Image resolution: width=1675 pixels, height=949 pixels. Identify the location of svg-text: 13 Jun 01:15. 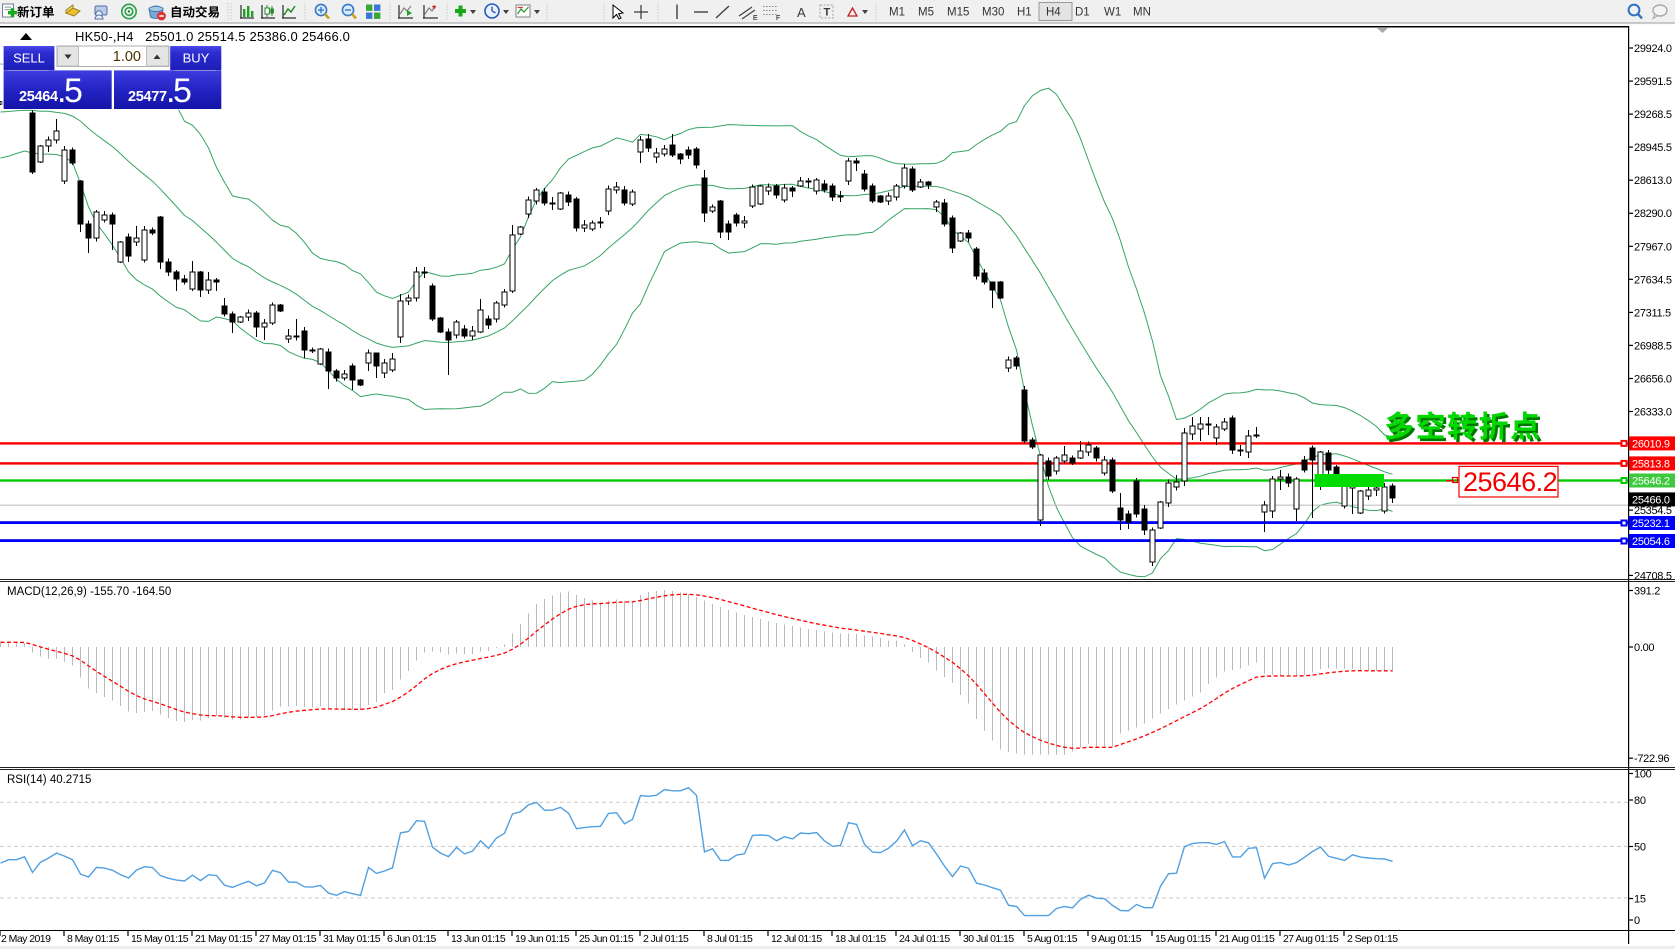
(478, 939).